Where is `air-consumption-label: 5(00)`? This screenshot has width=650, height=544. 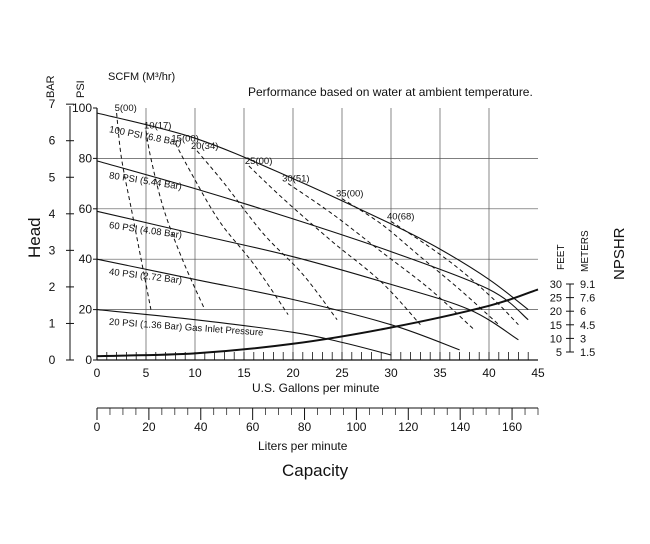 air-consumption-label: 5(00) is located at coordinates (126, 108).